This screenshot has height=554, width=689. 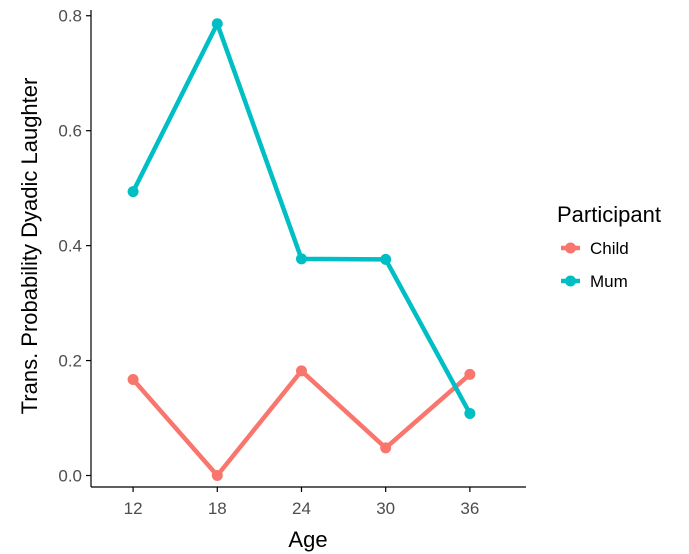 I want to click on y-tick-label: 0.6, so click(x=70, y=131).